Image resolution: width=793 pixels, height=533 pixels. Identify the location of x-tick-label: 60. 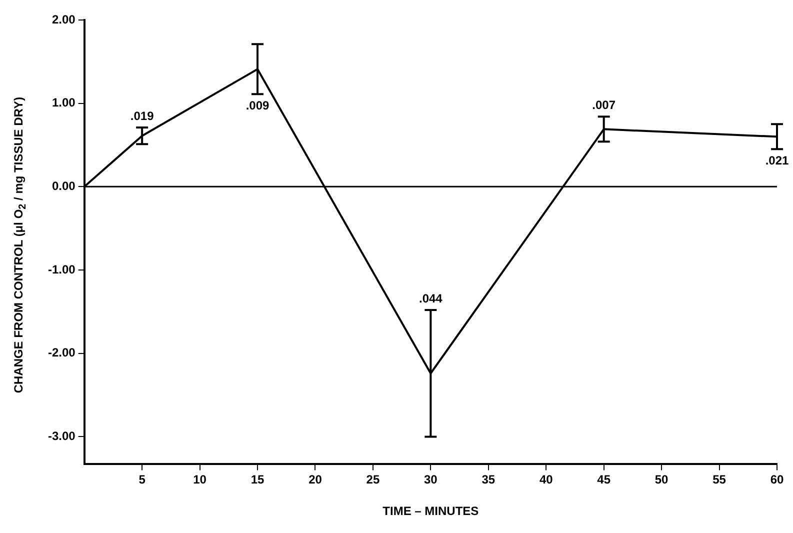
(777, 479).